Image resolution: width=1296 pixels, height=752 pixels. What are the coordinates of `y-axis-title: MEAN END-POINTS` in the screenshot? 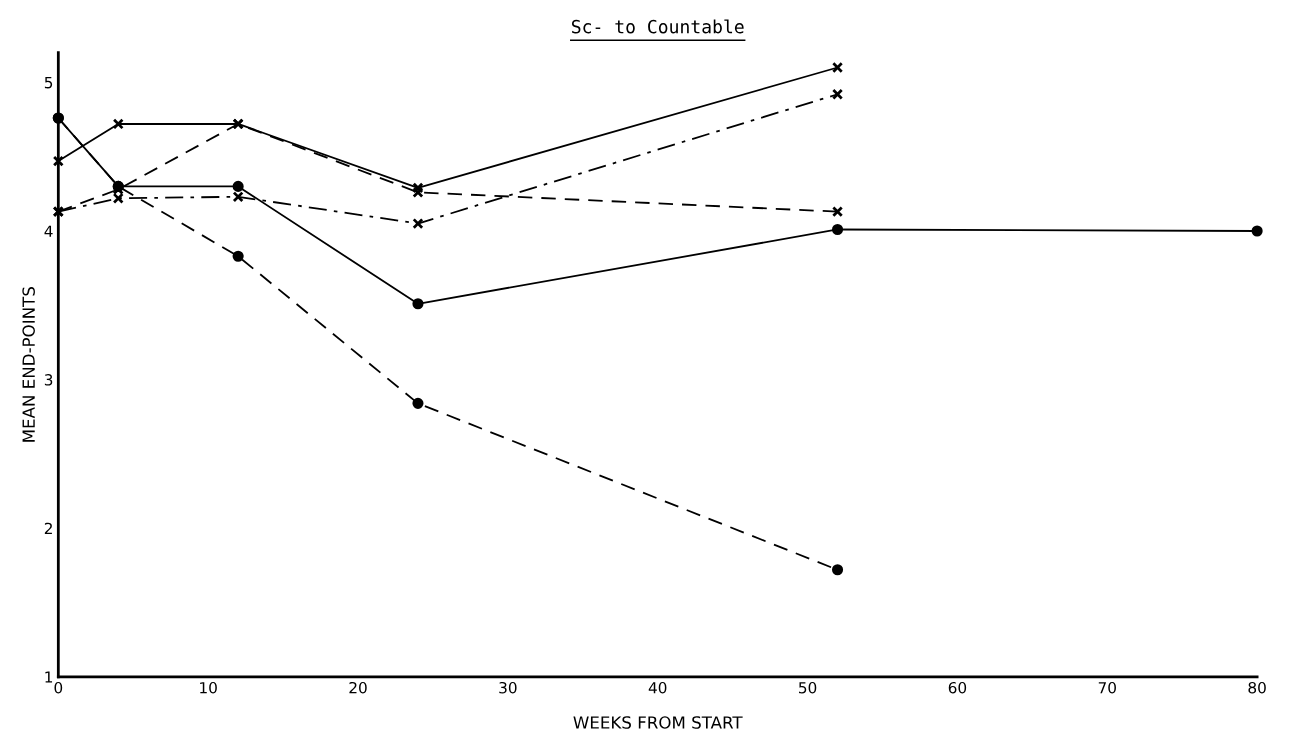 It's located at (28, 364).